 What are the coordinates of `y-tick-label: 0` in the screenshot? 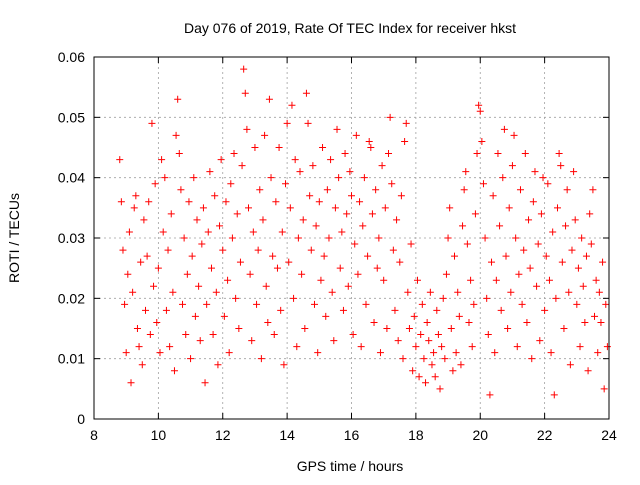 It's located at (81, 419).